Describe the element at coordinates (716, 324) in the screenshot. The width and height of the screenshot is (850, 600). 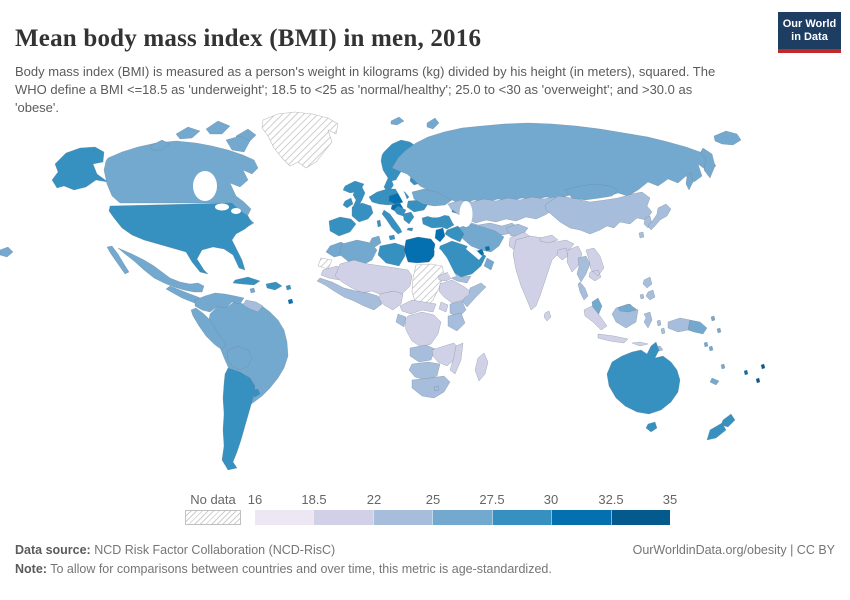
I see `region-png-islands` at that location.